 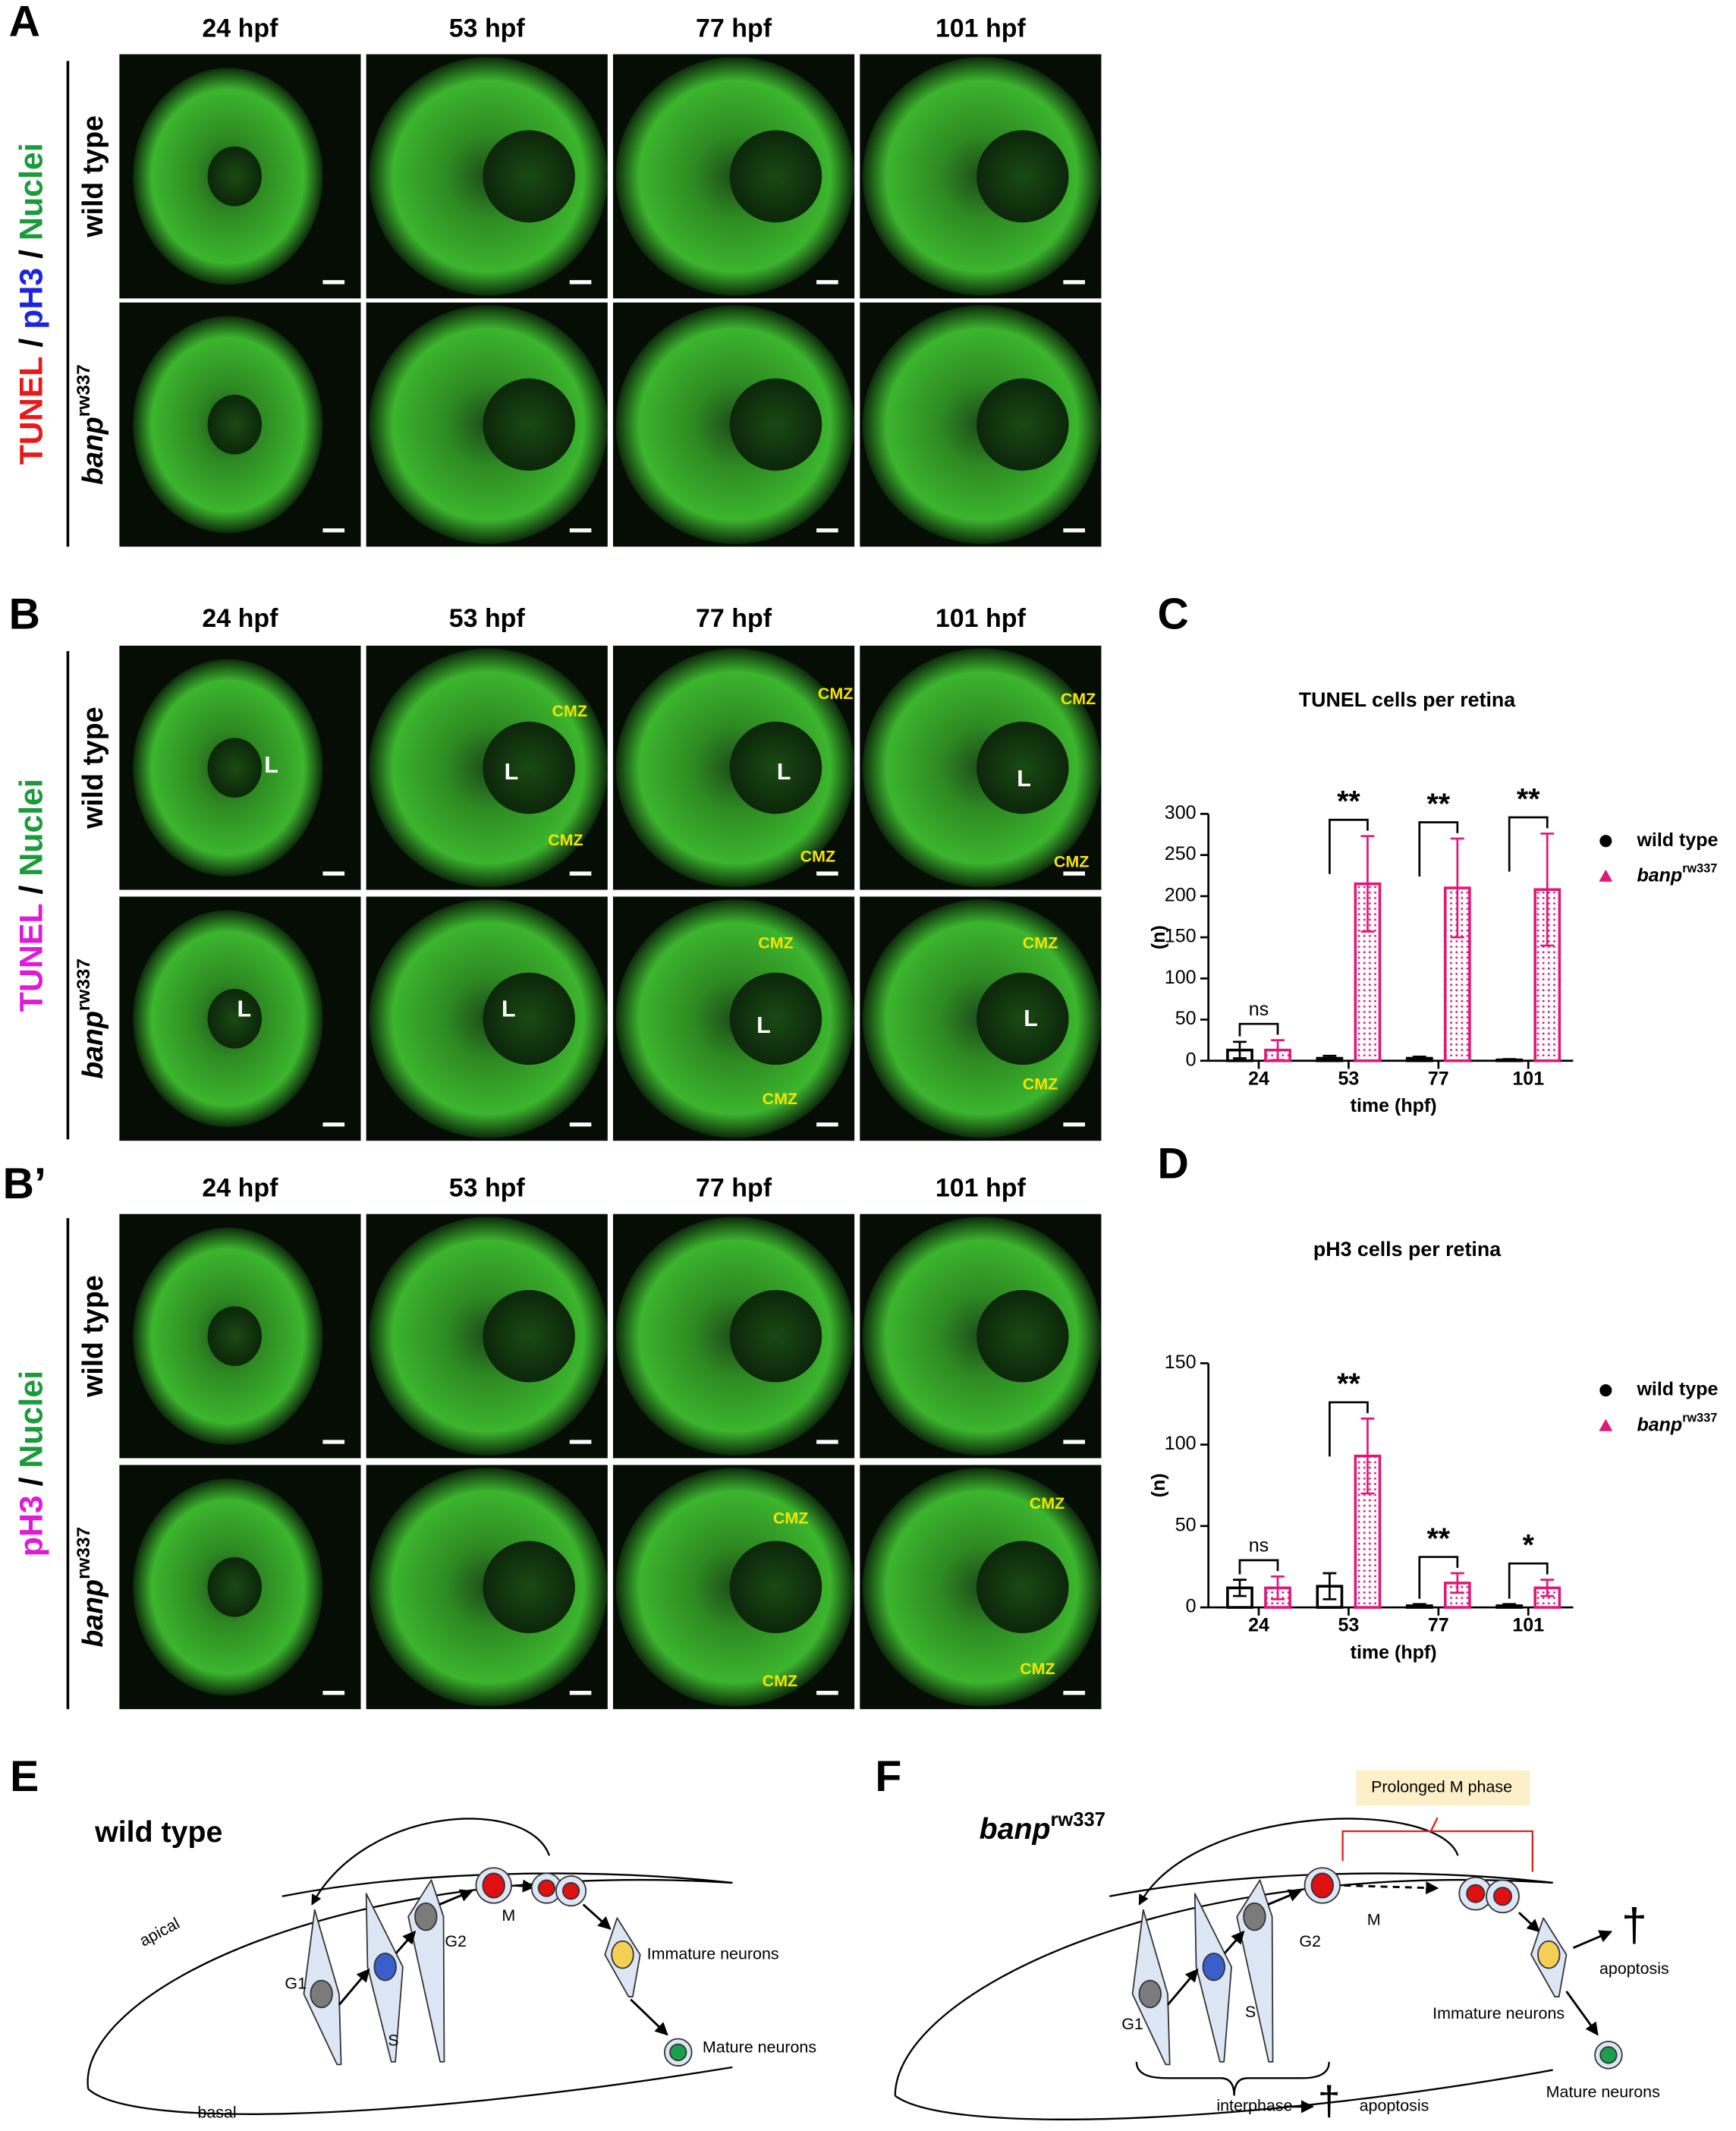 I want to click on diagram-label: M, so click(x=1374, y=1920).